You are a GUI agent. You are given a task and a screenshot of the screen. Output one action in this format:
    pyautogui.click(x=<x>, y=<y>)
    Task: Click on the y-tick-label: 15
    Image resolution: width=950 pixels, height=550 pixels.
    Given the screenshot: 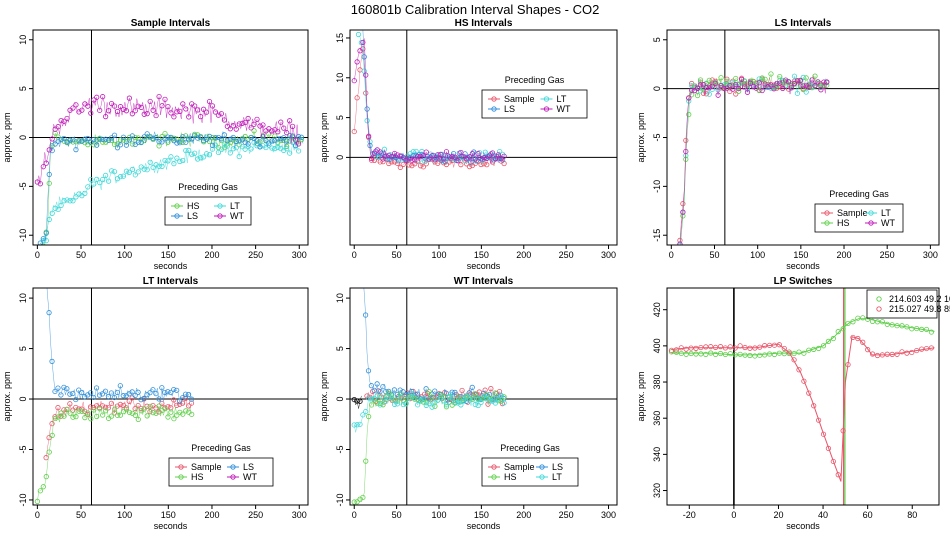 What is the action you would take?
    pyautogui.click(x=340, y=38)
    